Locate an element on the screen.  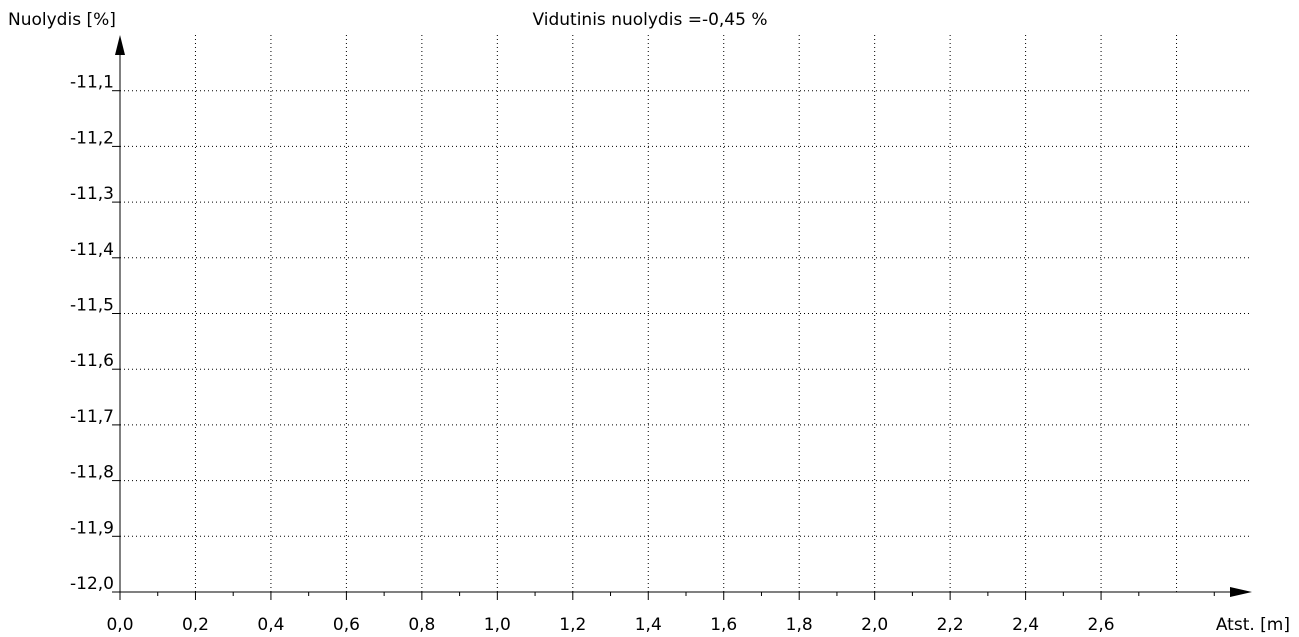
x-axis-arrow is located at coordinates (1241, 592).